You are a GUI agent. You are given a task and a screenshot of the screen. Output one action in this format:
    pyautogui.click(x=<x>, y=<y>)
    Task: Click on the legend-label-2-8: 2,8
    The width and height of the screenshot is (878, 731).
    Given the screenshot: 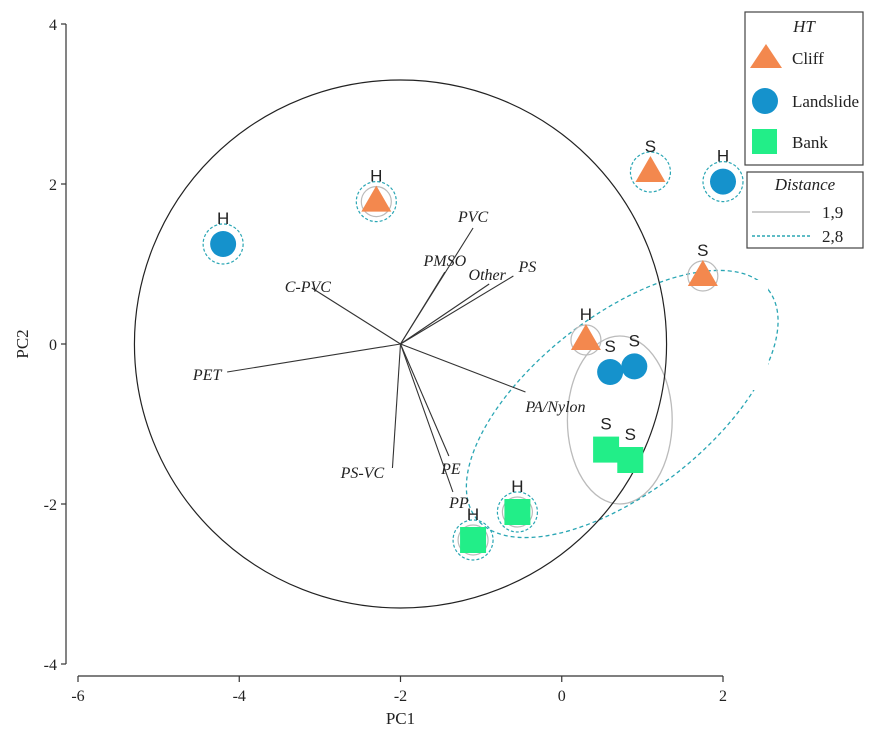 What is the action you would take?
    pyautogui.click(x=832, y=236)
    